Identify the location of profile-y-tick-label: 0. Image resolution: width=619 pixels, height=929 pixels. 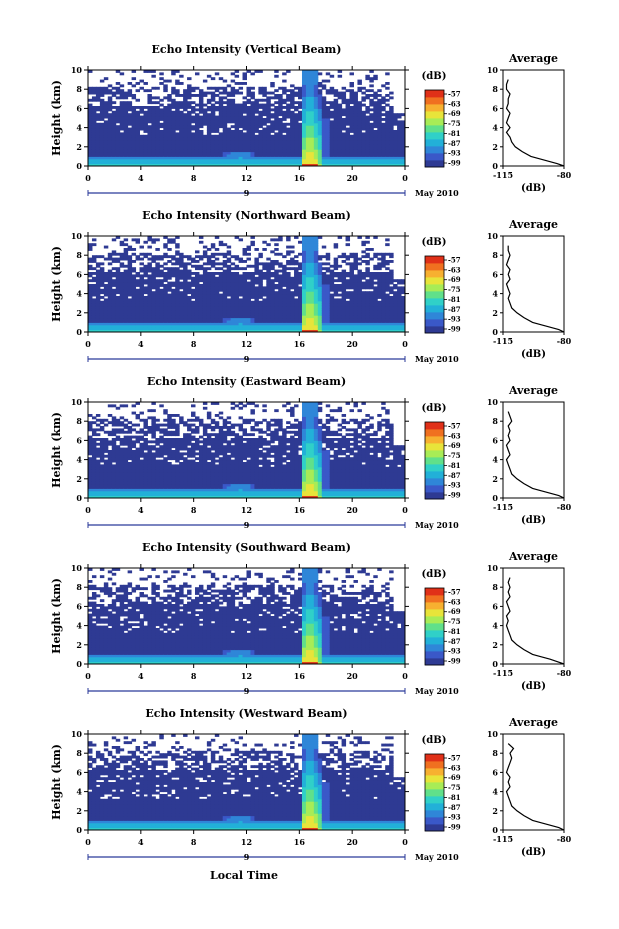
(495, 166).